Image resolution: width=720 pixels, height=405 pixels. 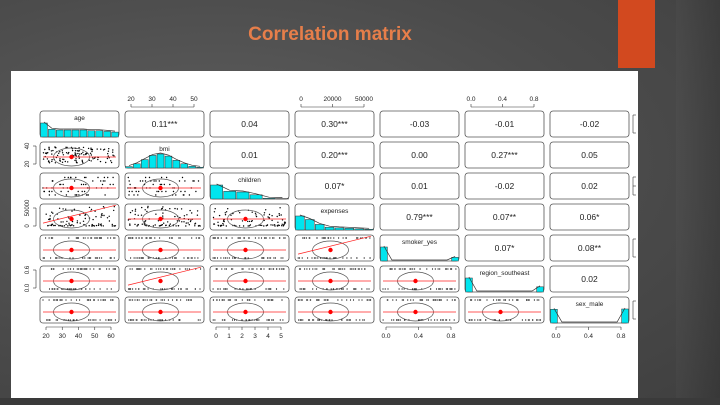 What do you see at coordinates (79, 214) in the screenshot?
I see `smooth-line` at bounding box center [79, 214].